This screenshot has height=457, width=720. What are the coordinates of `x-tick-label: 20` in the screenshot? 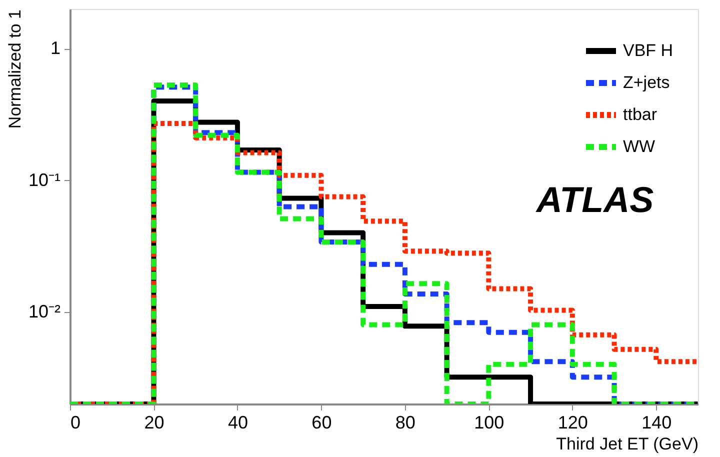 It's located at (154, 422).